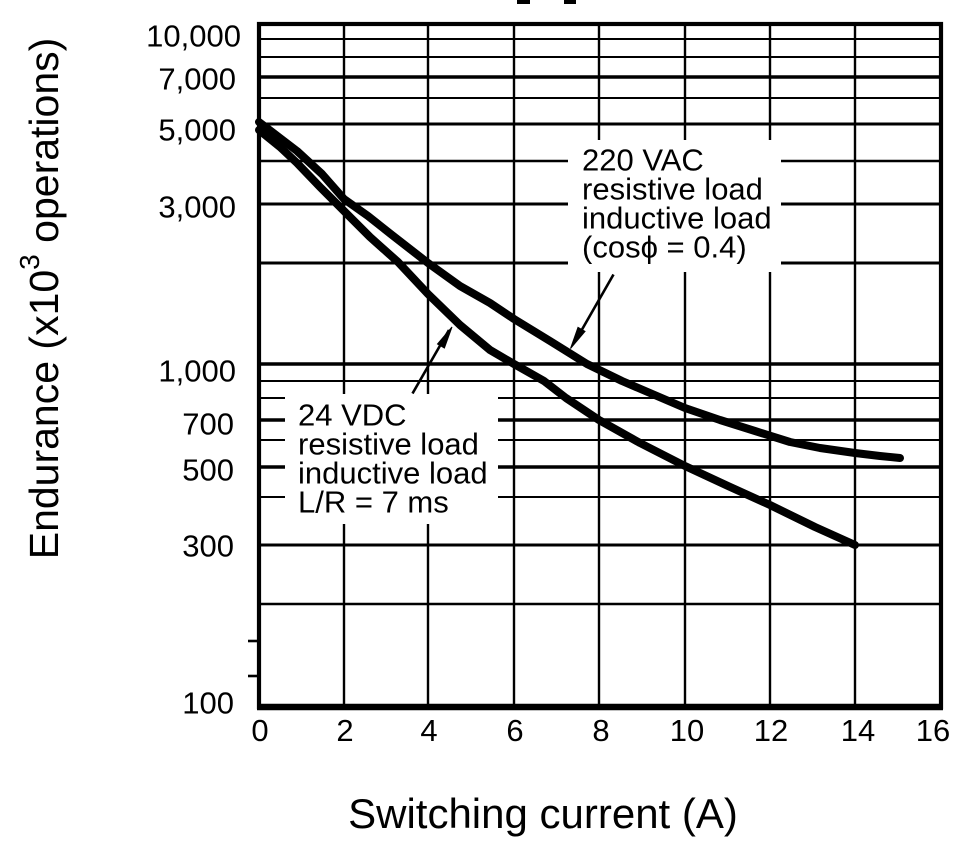 The width and height of the screenshot is (965, 853). What do you see at coordinates (197, 371) in the screenshot?
I see `svg-text: 1,000` at bounding box center [197, 371].